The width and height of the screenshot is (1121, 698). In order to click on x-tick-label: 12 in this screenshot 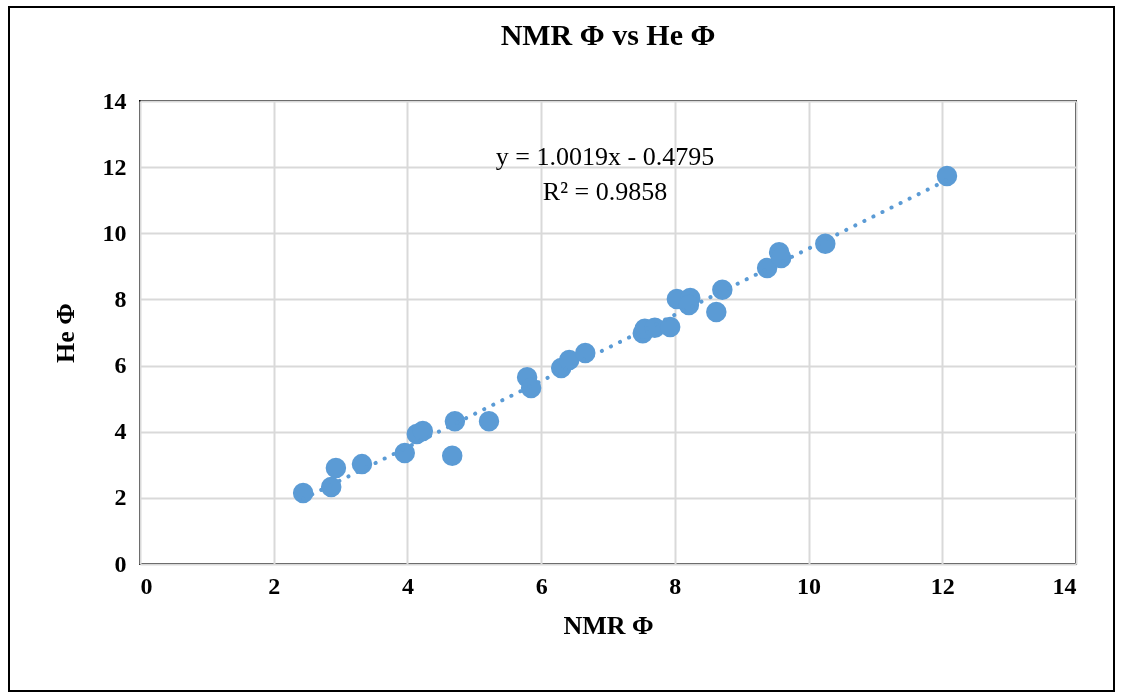, I will do `click(942, 585)`.